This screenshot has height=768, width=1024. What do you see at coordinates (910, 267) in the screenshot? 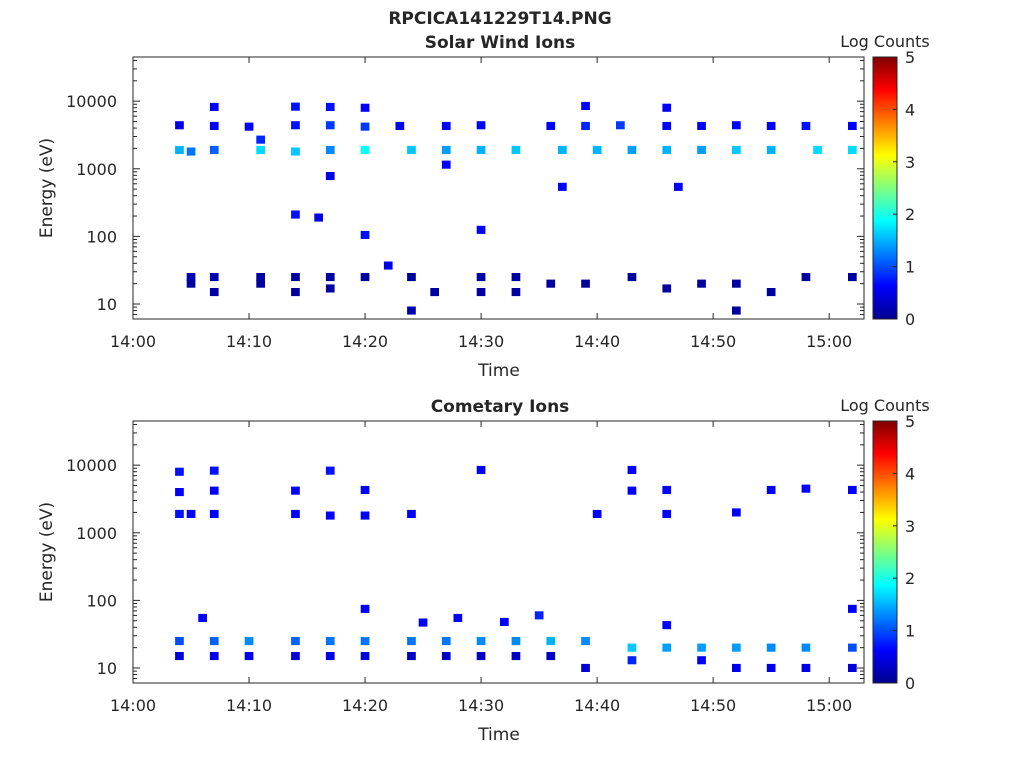
I see `colorbar-tick-label: 1` at bounding box center [910, 267].